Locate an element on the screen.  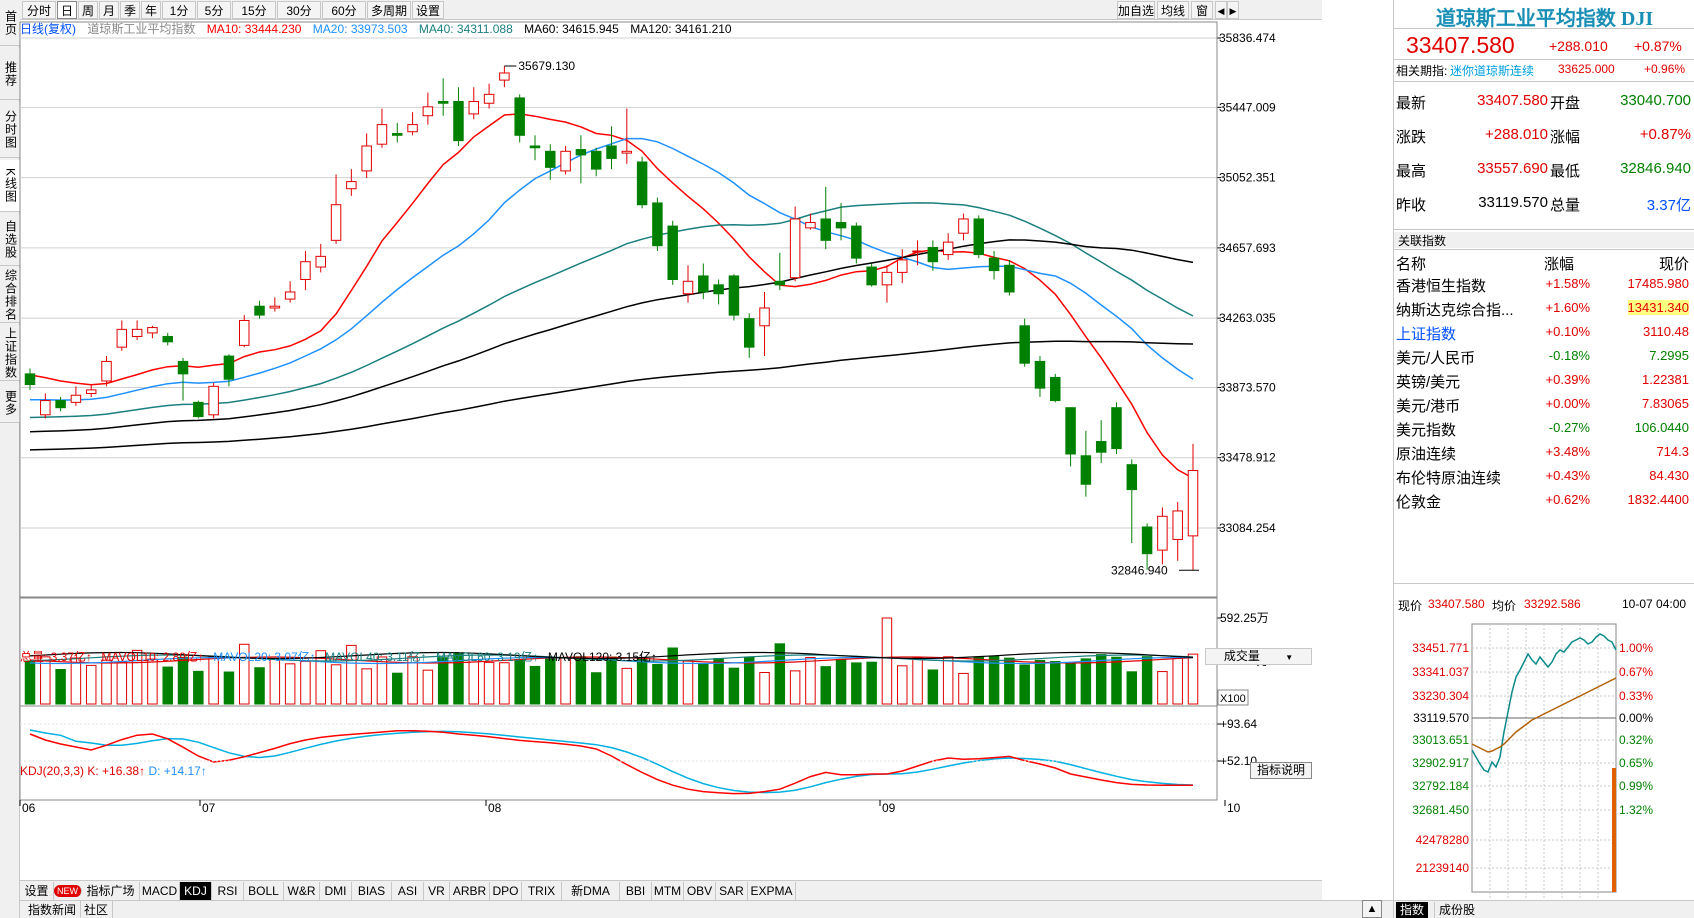
indicator-tab-11: VR is located at coordinates (437, 891).